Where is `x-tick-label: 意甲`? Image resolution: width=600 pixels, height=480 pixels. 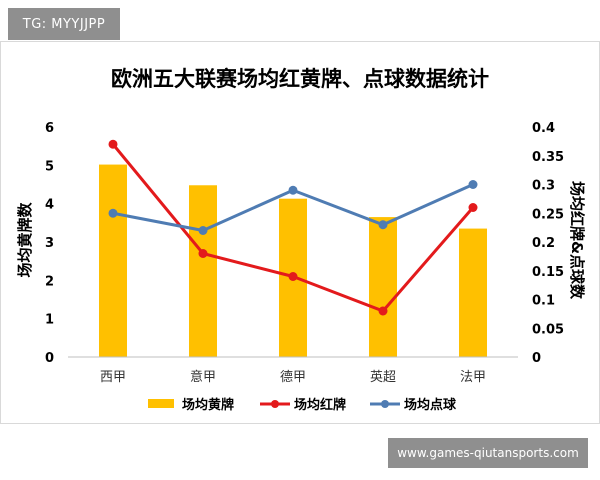
x-tick-label: 意甲 is located at coordinates (203, 377).